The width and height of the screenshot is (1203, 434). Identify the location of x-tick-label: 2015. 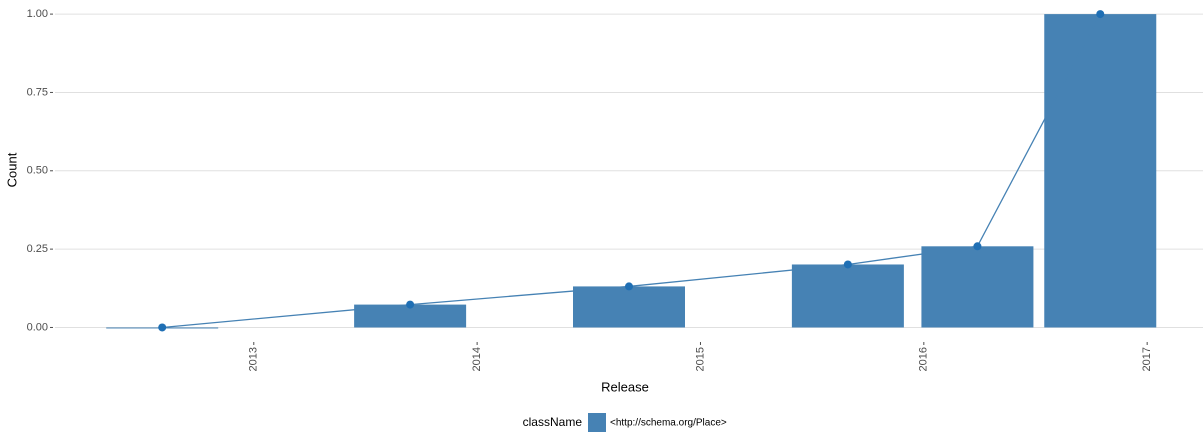
(700, 359).